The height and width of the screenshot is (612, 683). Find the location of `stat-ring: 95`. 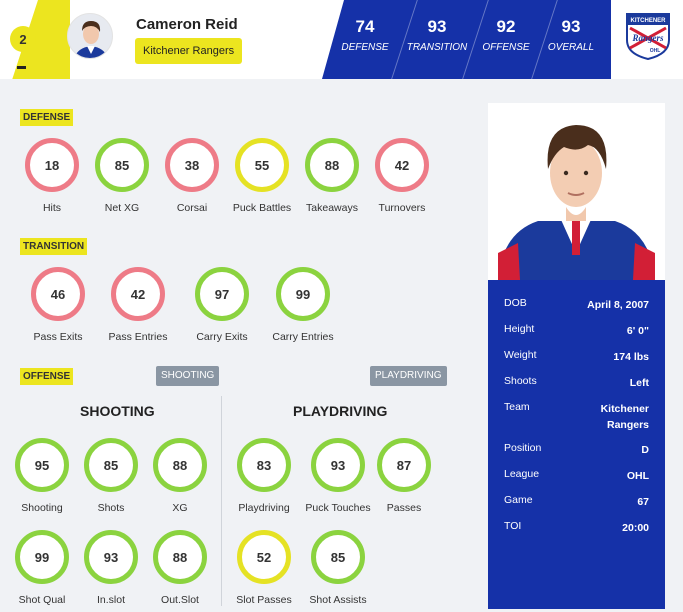

stat-ring: 95 is located at coordinates (42, 465).